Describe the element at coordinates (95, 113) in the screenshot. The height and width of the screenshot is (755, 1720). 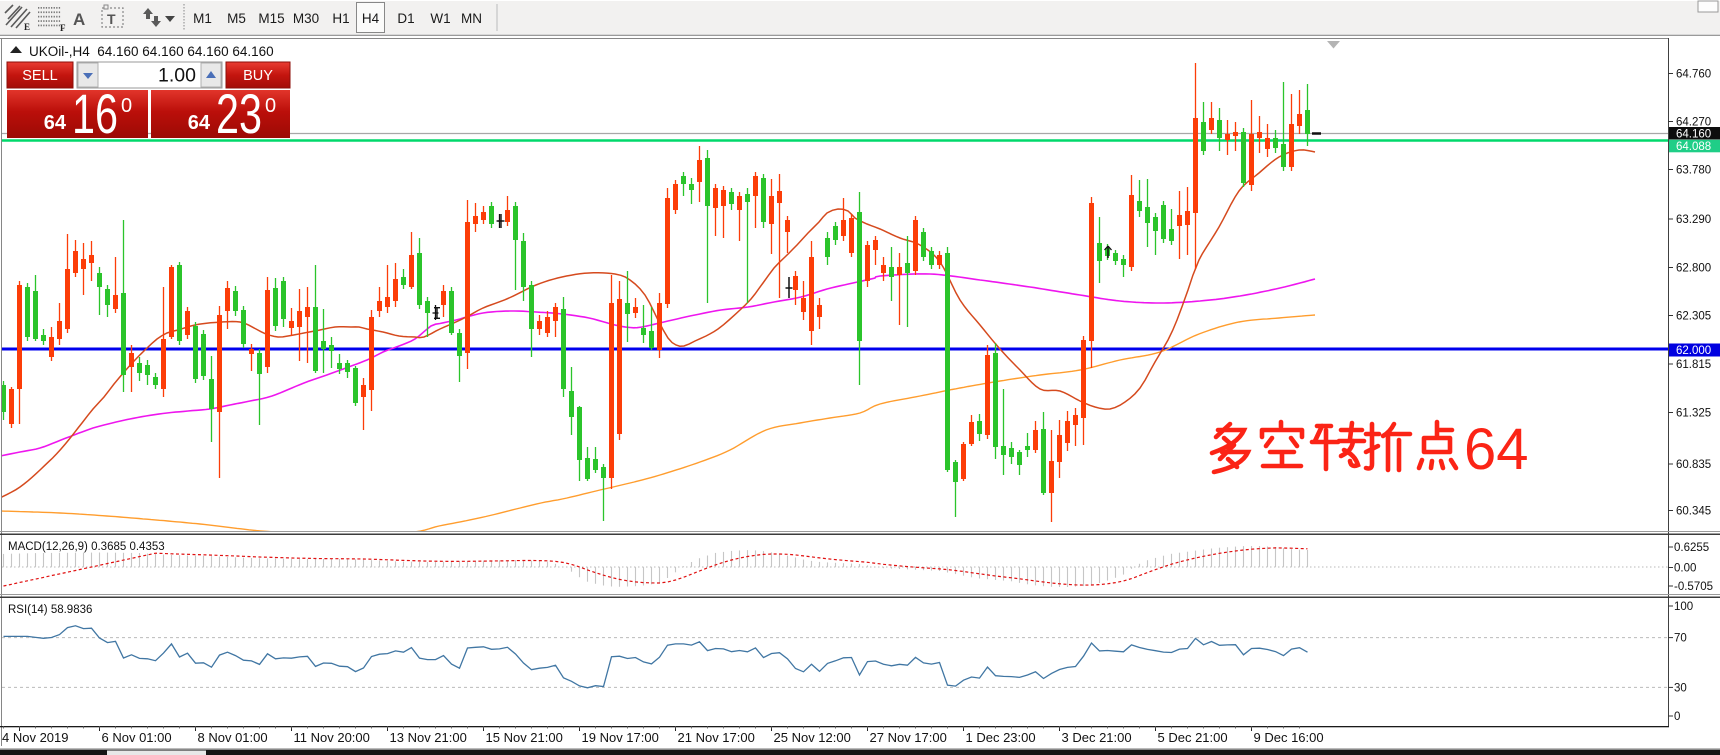
I see `svg-text: 16` at that location.